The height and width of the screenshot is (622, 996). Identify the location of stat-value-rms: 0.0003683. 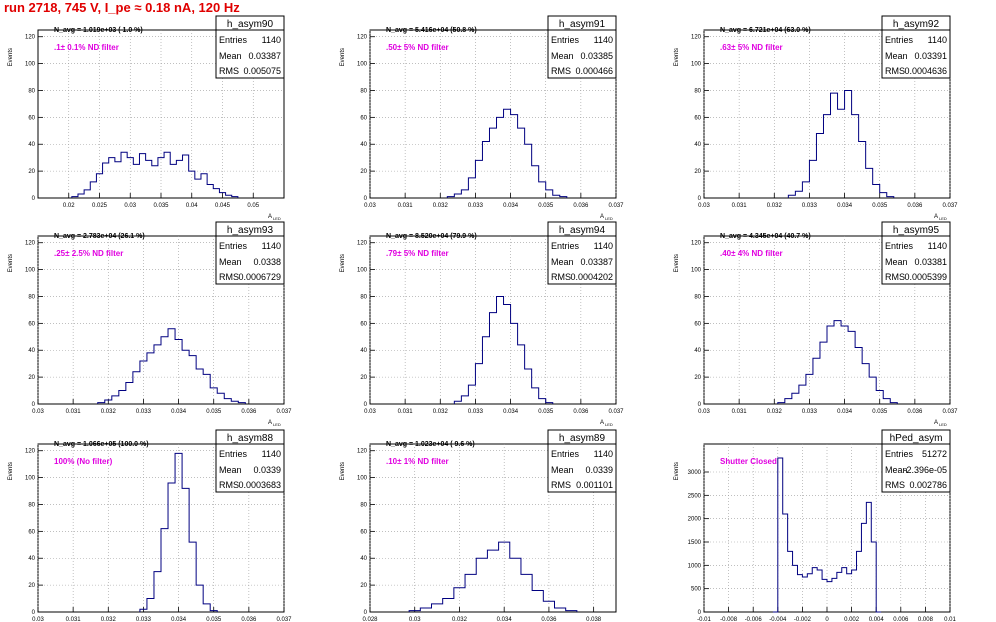
(259, 485).